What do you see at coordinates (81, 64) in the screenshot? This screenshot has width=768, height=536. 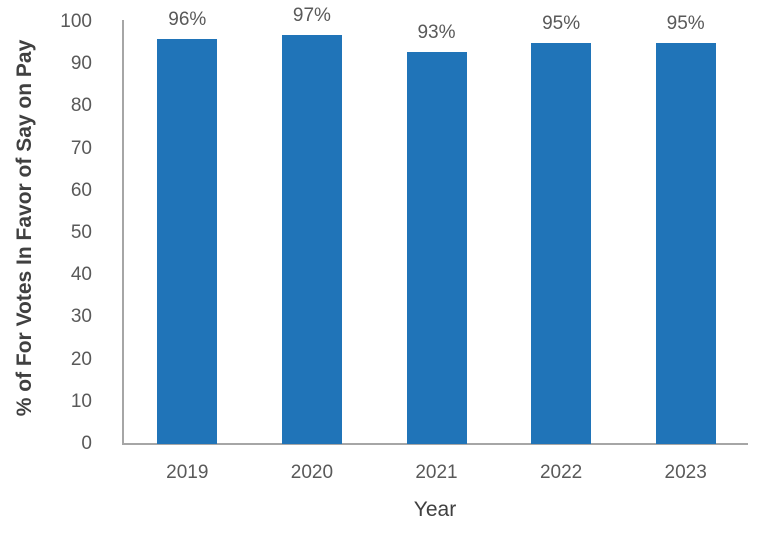 I see `y-tick-label: 90` at bounding box center [81, 64].